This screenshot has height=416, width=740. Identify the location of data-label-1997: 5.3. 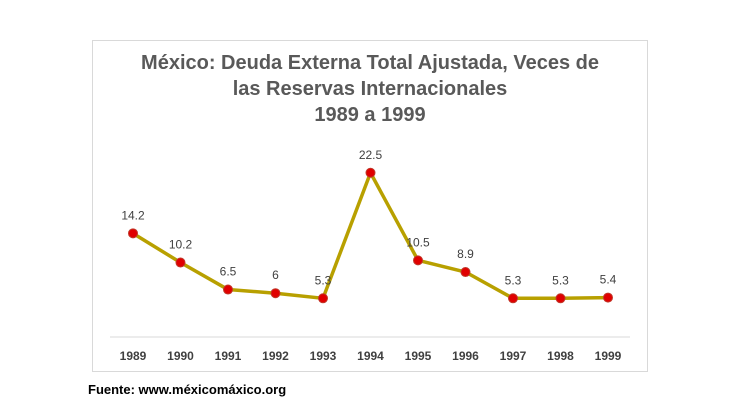
(513, 280).